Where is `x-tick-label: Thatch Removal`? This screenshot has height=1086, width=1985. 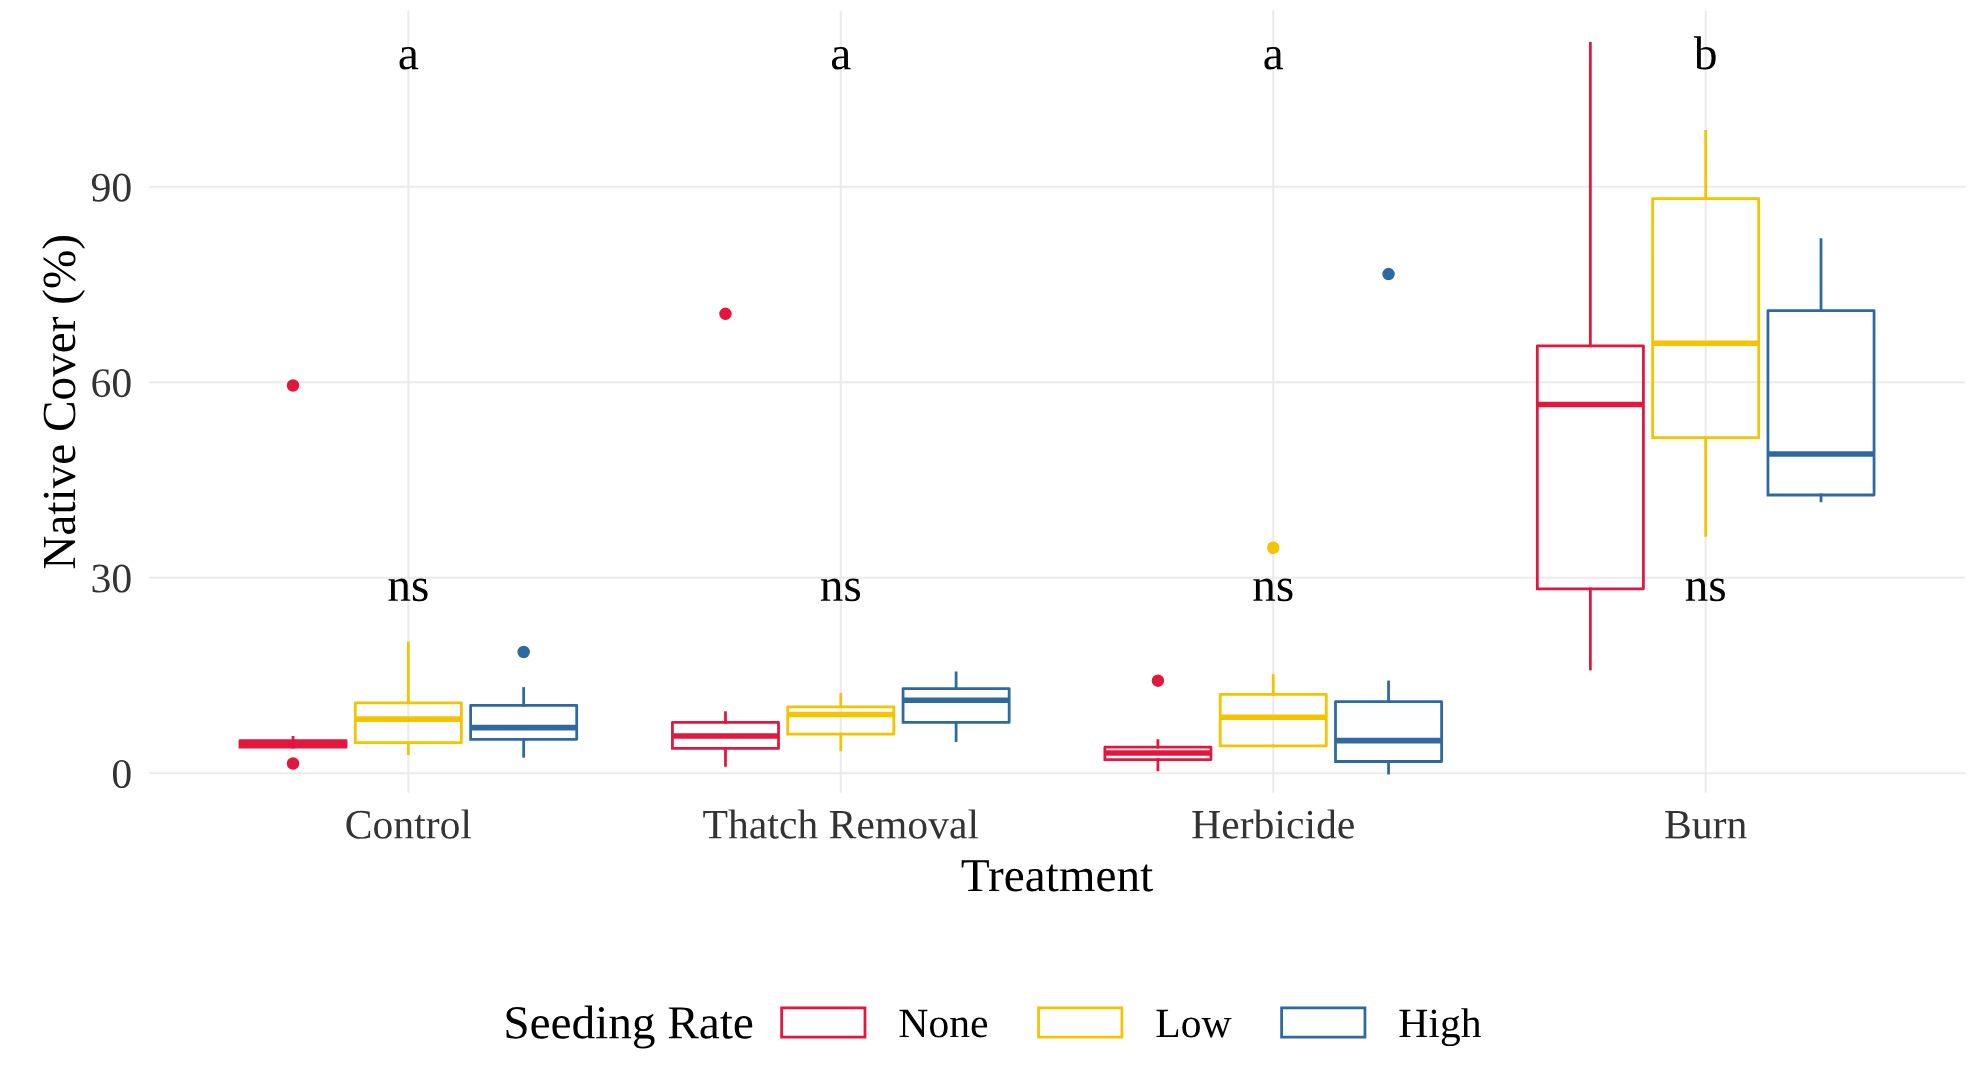 x-tick-label: Thatch Removal is located at coordinates (841, 824).